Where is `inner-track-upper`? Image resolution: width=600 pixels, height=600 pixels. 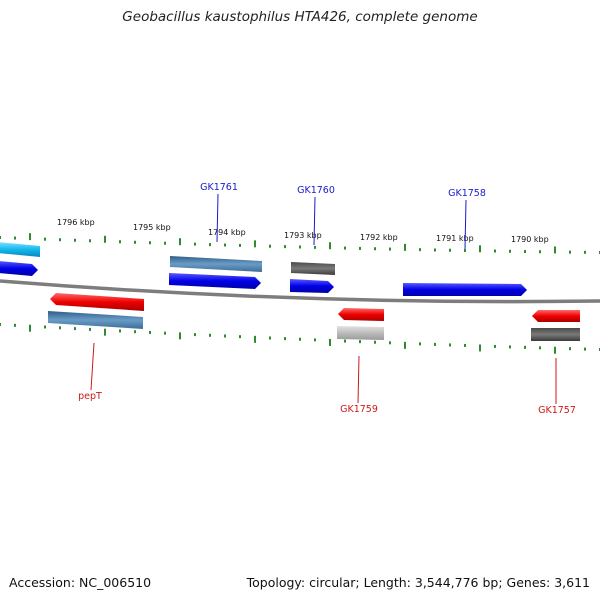 inner-track-upper is located at coordinates (263, 278).